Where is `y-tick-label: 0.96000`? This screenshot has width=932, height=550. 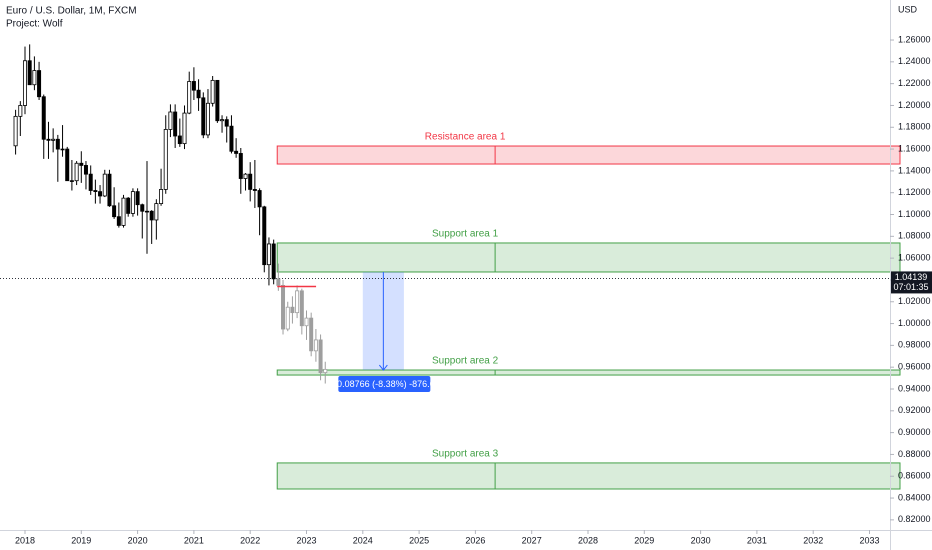
y-tick-label: 0.96000 is located at coordinates (914, 367).